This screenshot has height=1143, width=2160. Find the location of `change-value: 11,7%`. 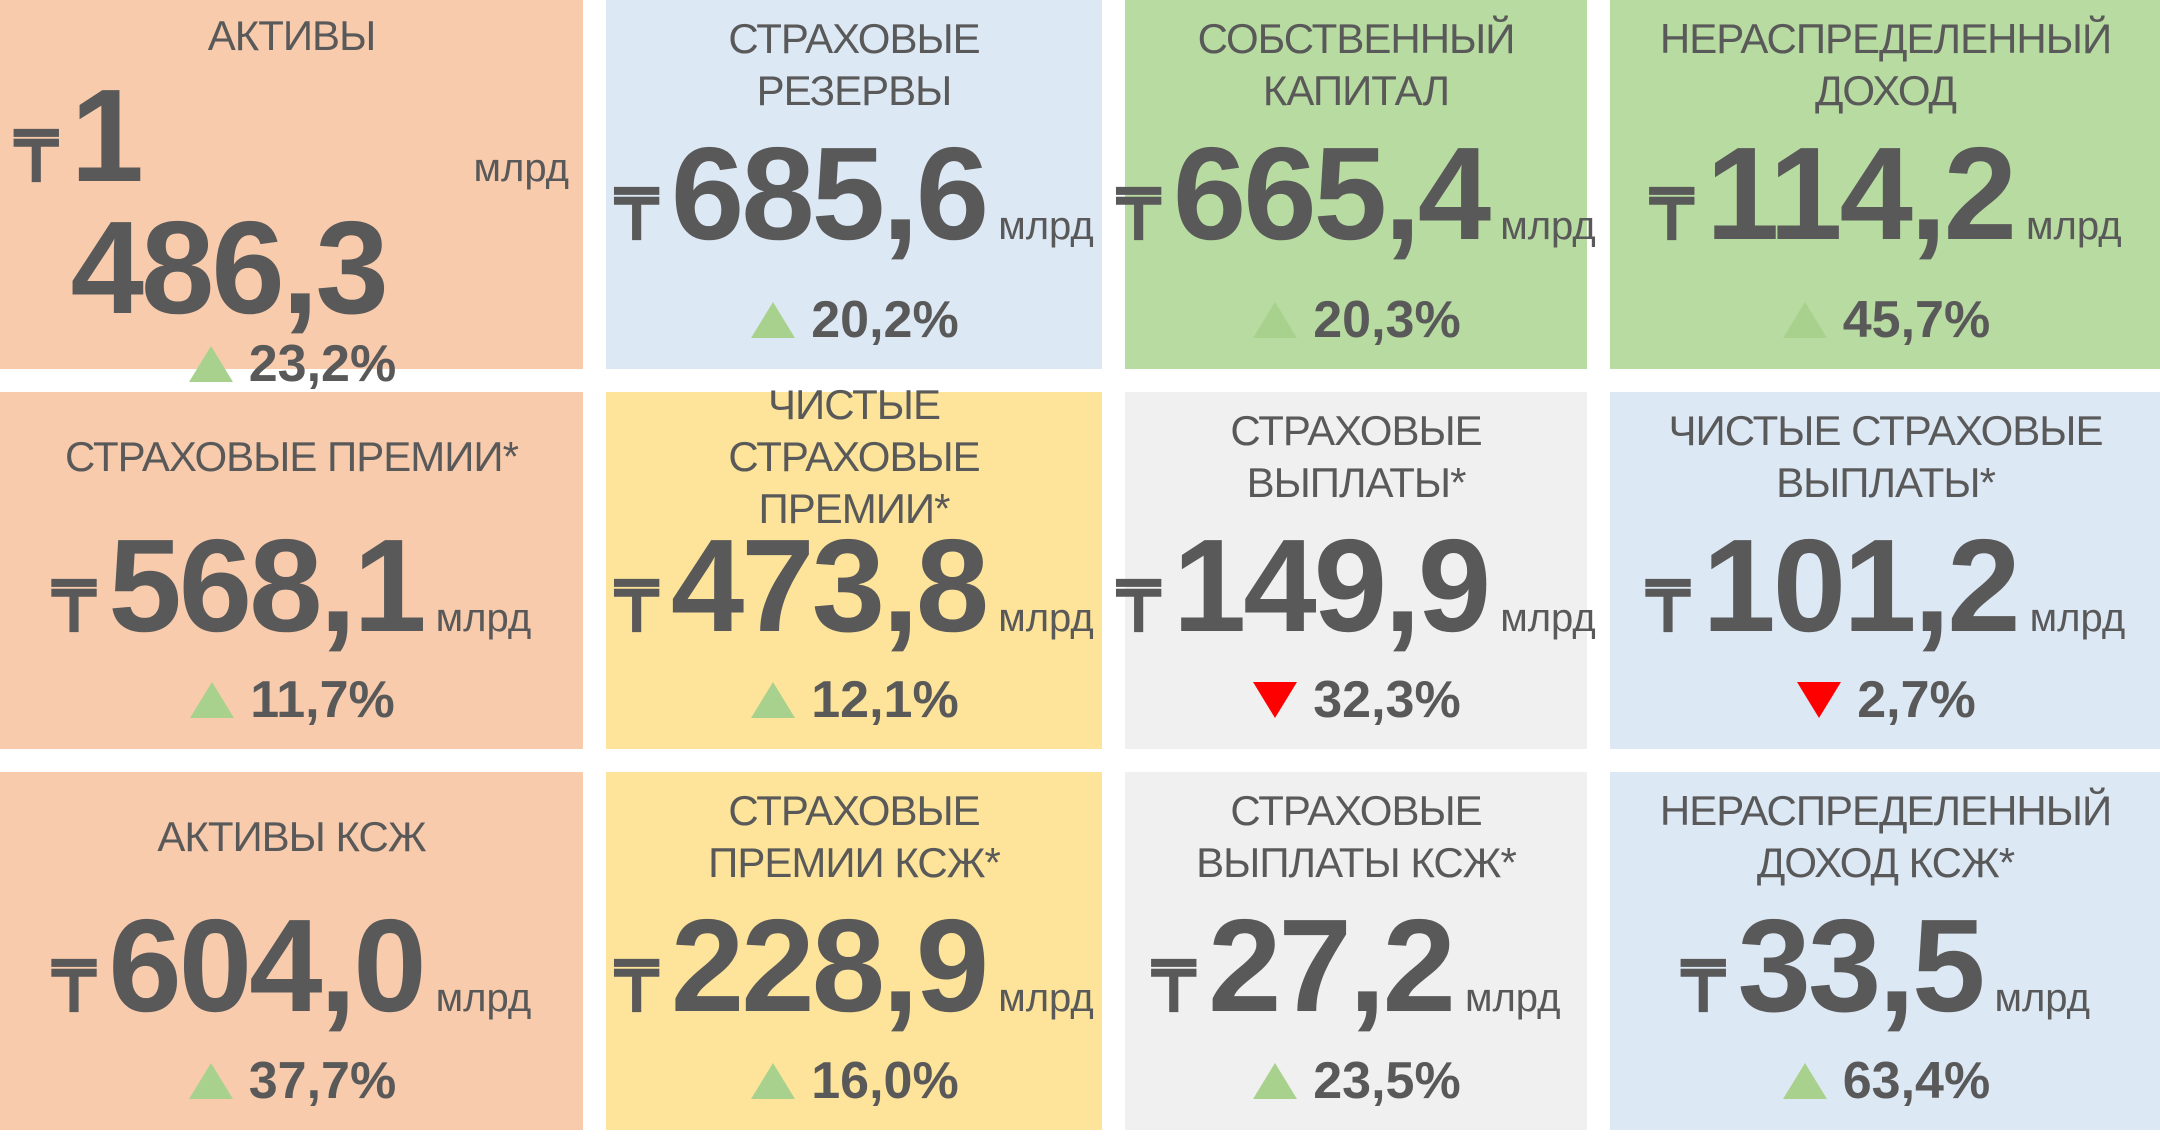

change-value: 11,7% is located at coordinates (322, 700).